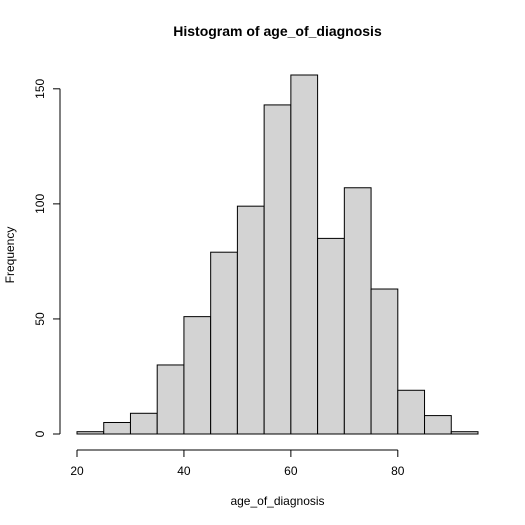 Image resolution: width=525 pixels, height=525 pixels. Describe the element at coordinates (40, 433) in the screenshot. I see `y-tick-label-0: 0` at that location.